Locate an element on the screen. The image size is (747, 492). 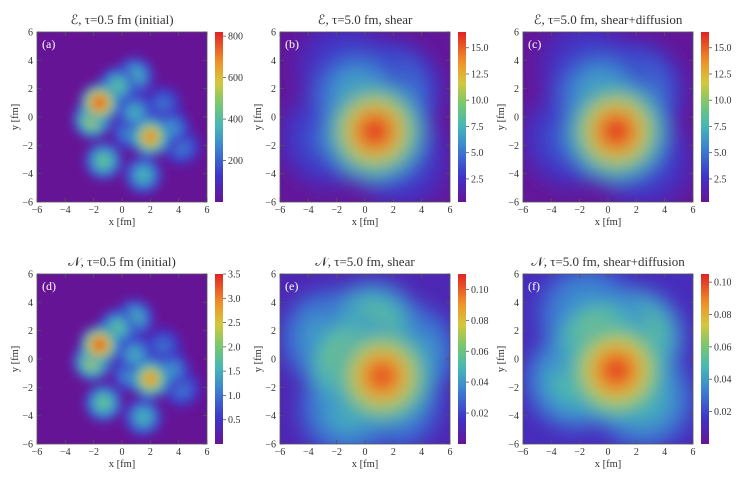
colorbar-tick-label: 7.5 is located at coordinates (477, 127).